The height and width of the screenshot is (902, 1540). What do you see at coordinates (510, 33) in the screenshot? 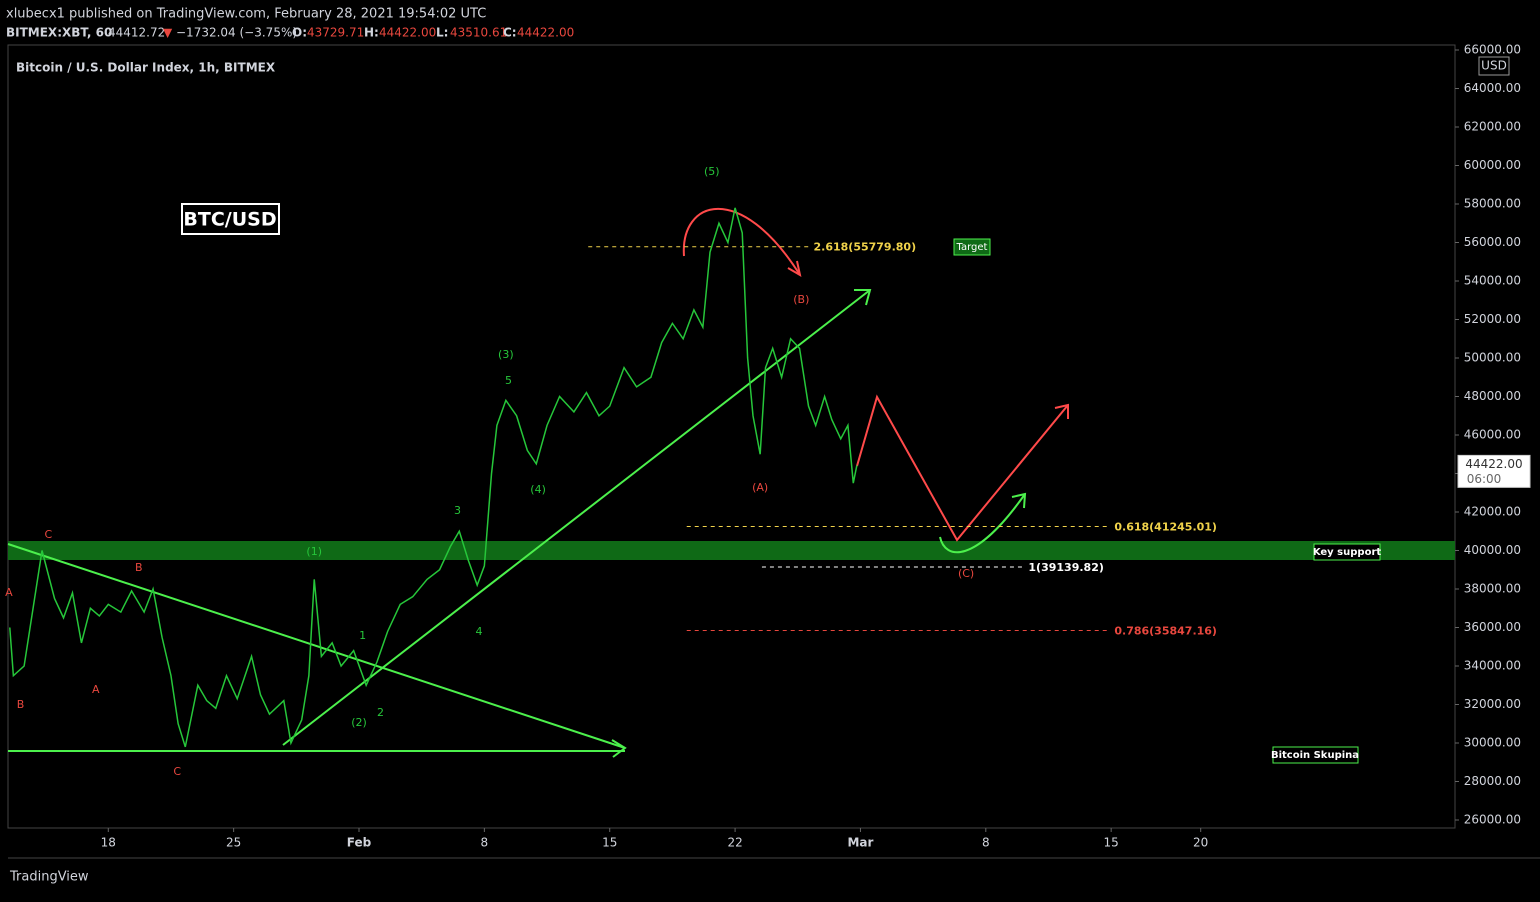
I see `c-label: C:` at bounding box center [510, 33].